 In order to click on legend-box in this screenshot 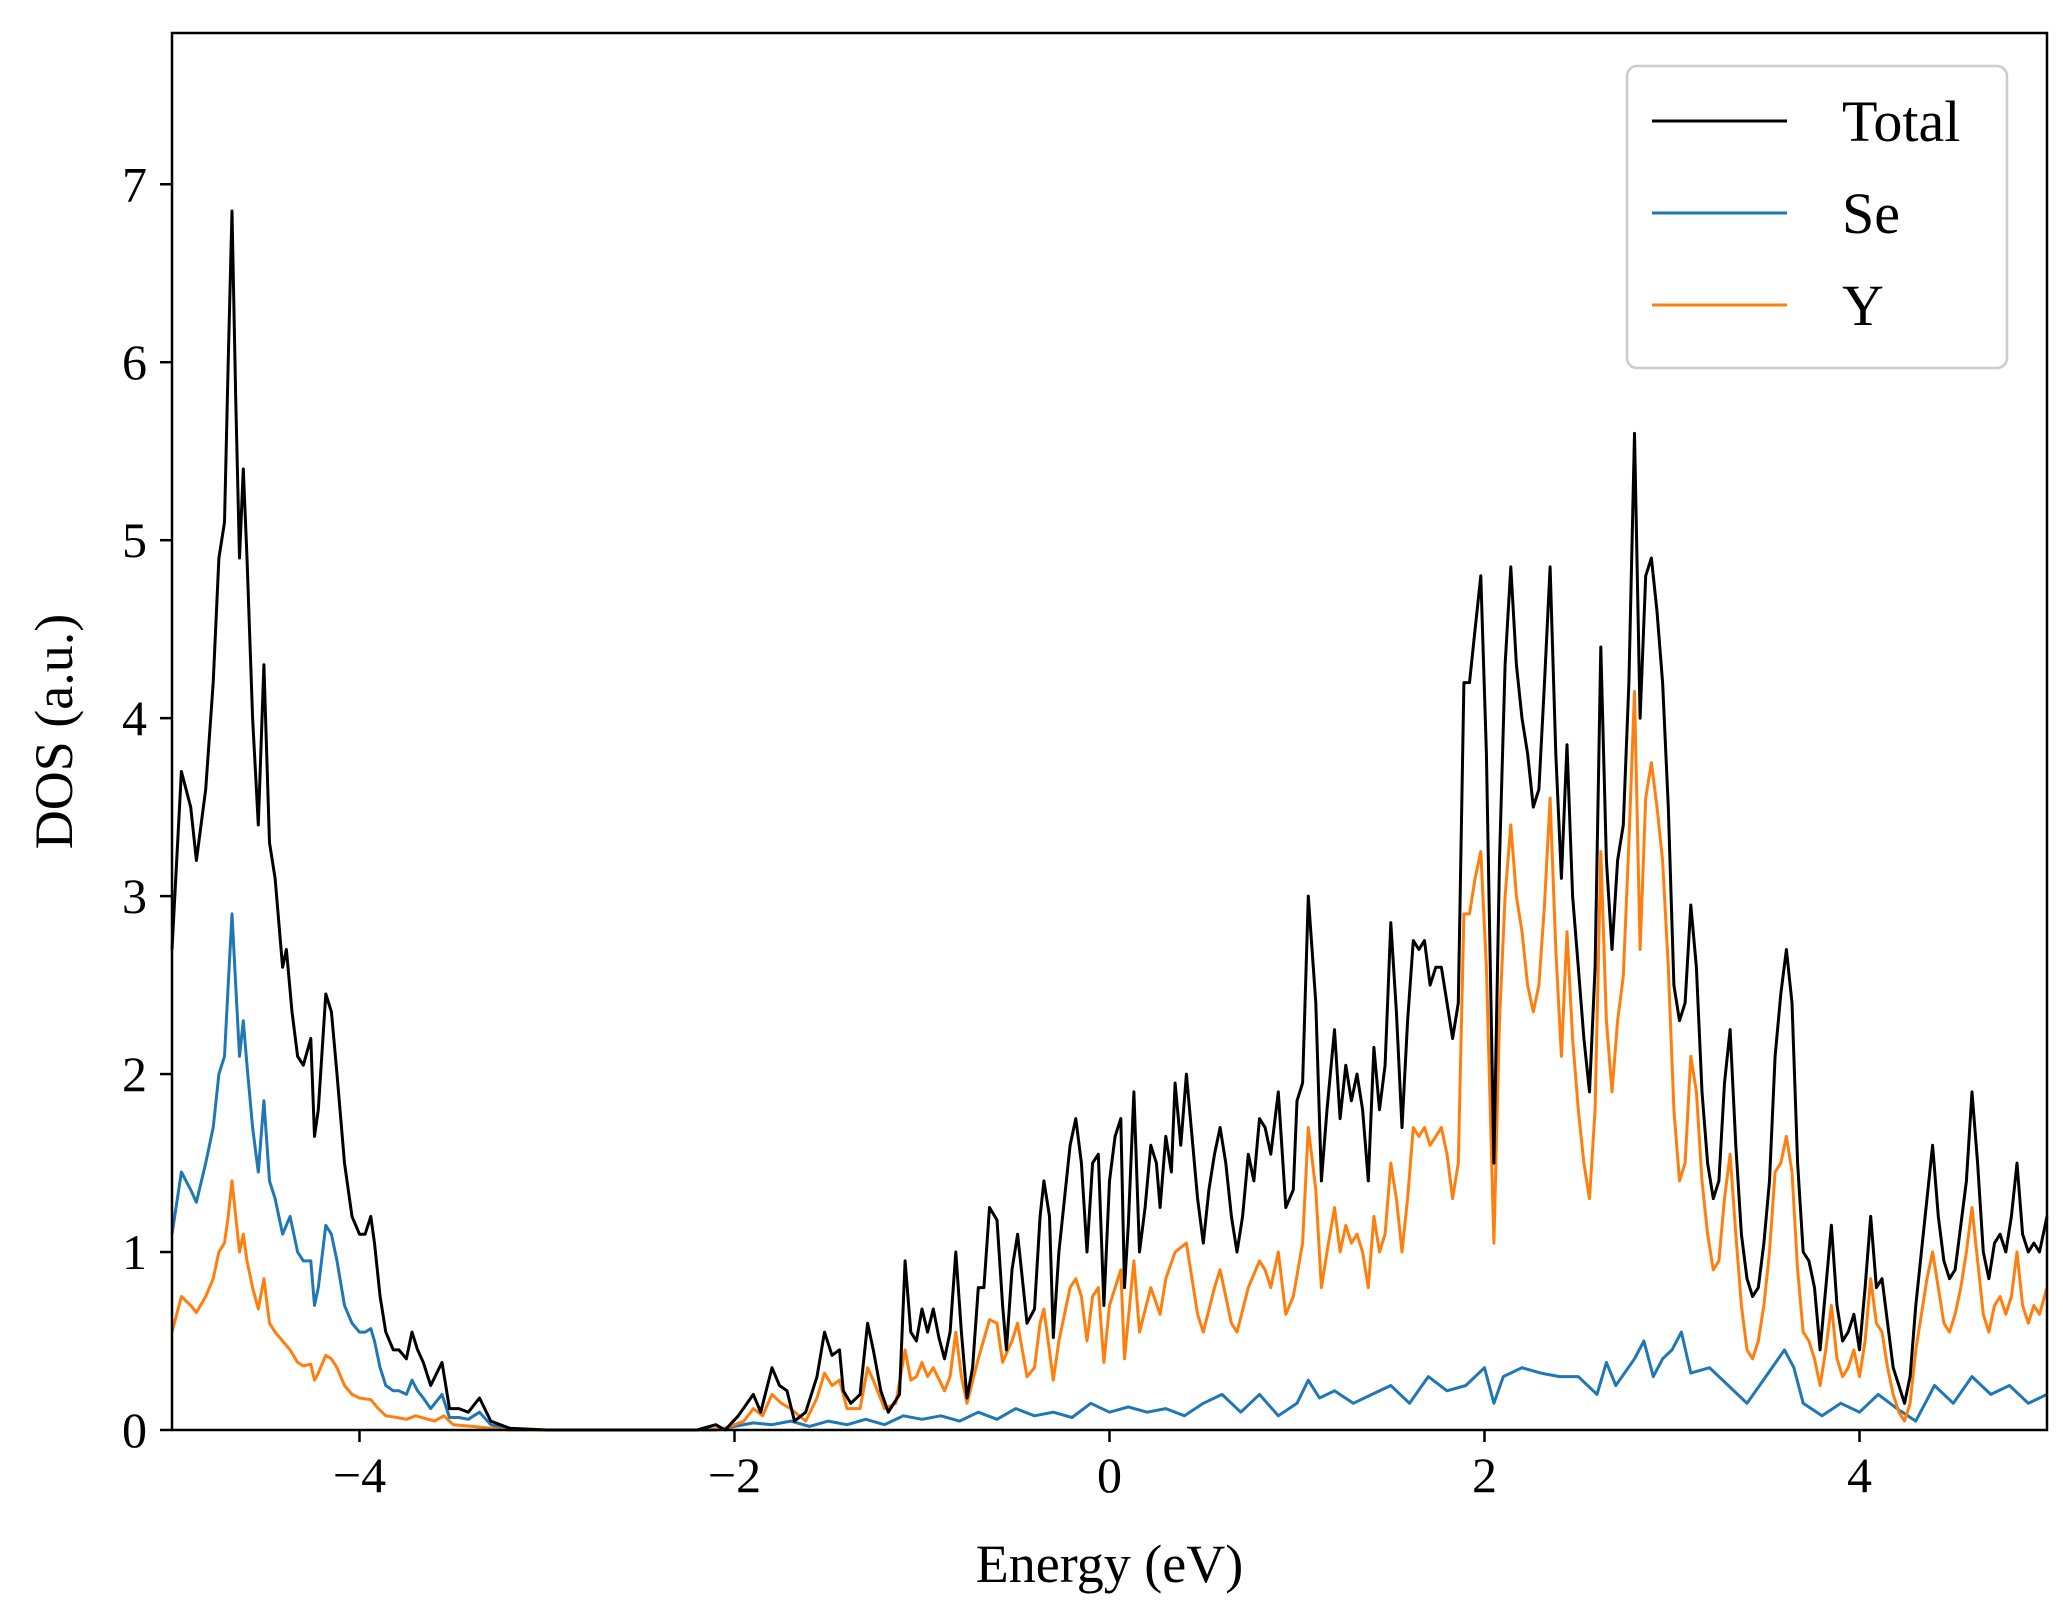, I will do `click(1817, 217)`.